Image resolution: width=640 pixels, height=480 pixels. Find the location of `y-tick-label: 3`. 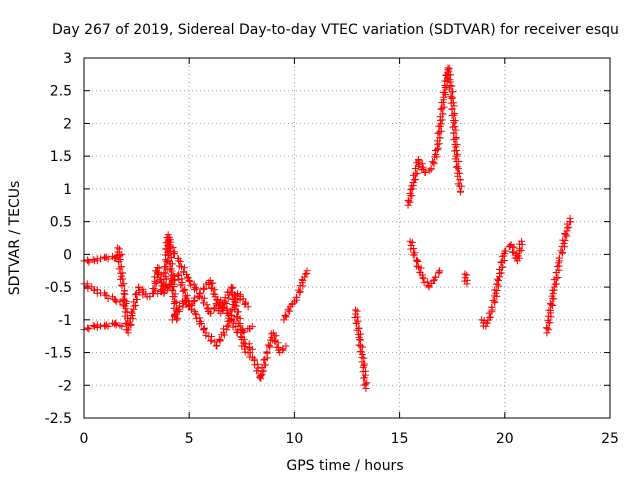

y-tick-label: 3 is located at coordinates (67, 59).